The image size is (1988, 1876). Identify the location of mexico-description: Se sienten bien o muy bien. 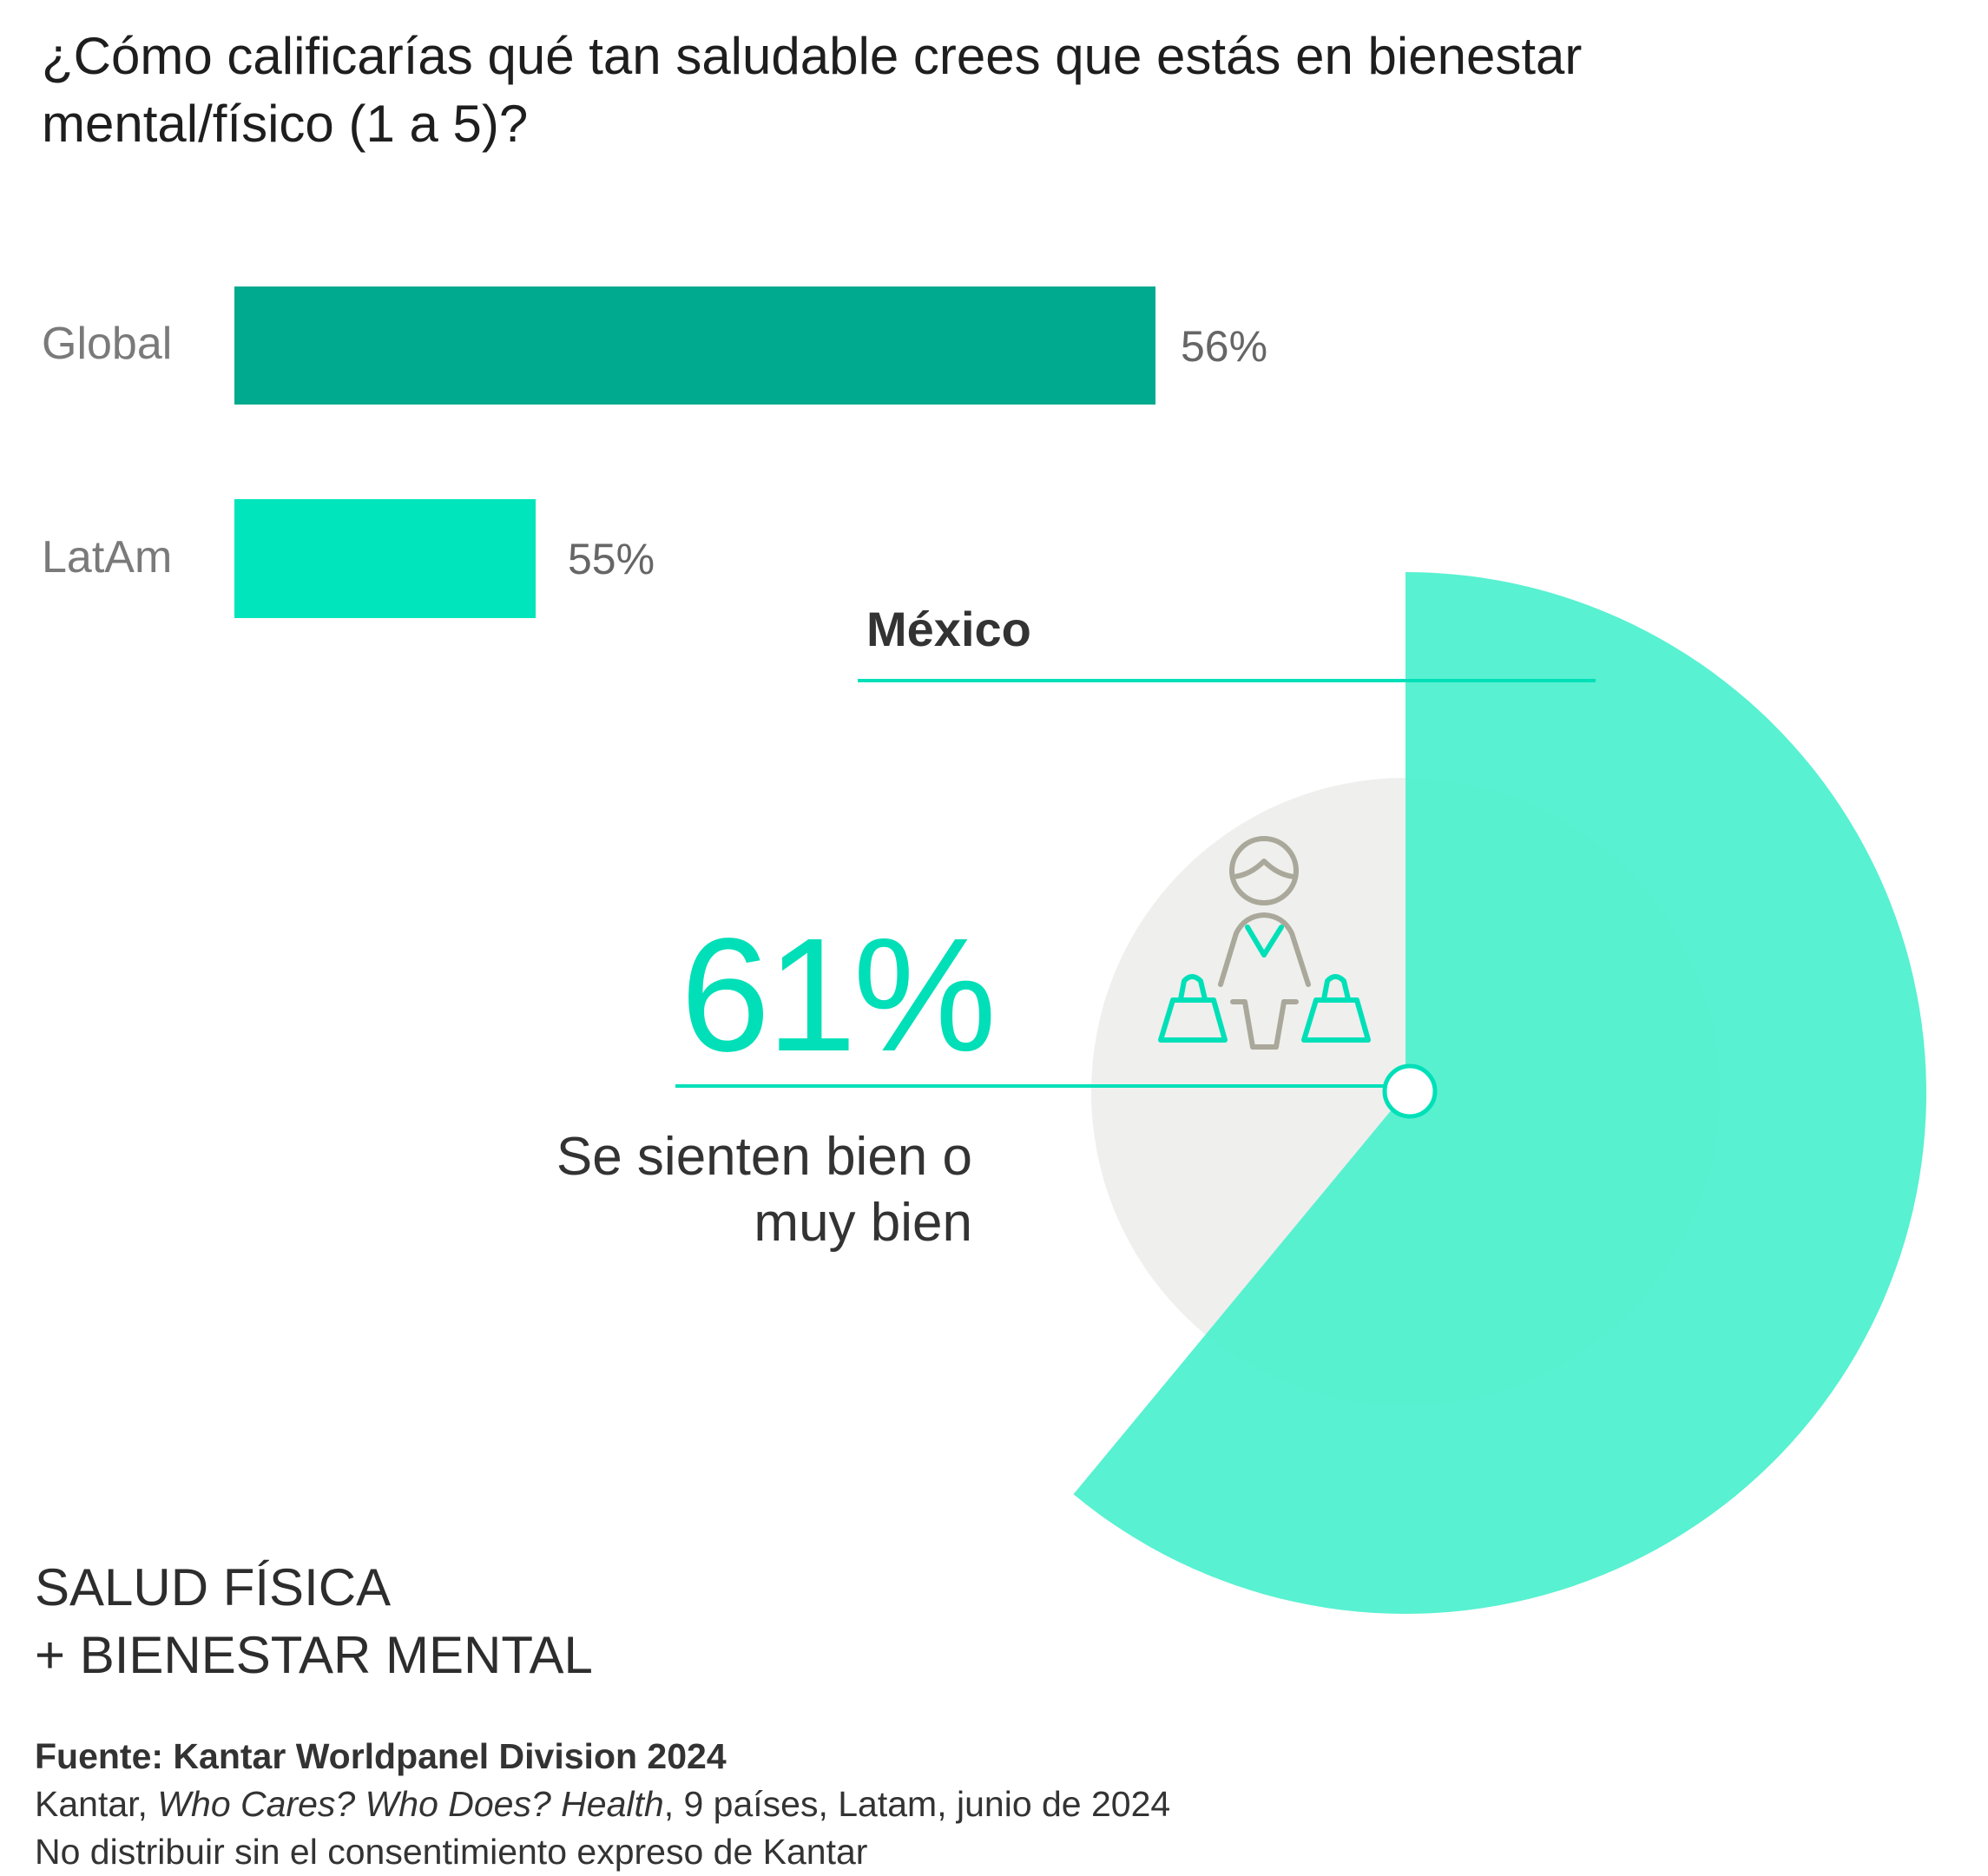
(668, 1190).